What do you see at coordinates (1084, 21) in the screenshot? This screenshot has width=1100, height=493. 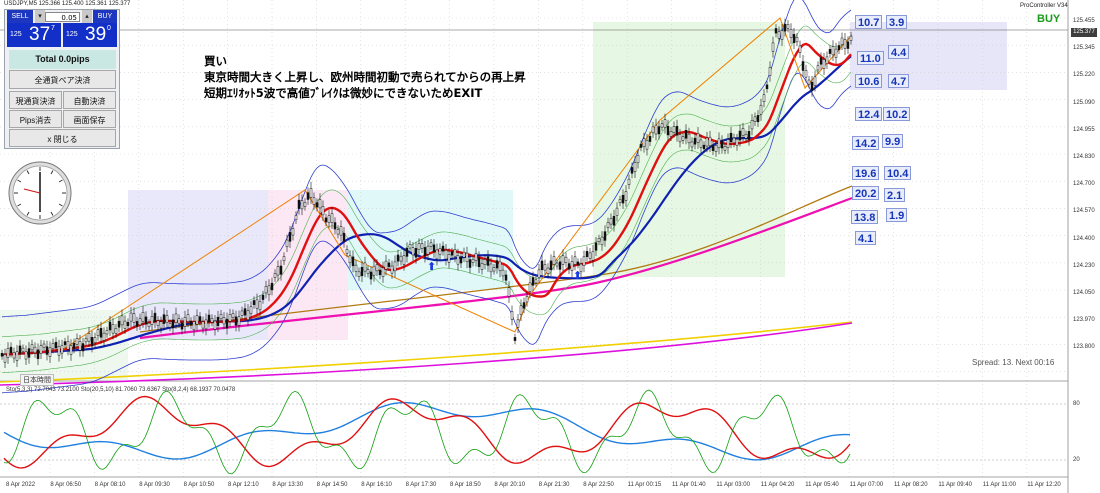 I see `y-axis-label: 125.455` at bounding box center [1084, 21].